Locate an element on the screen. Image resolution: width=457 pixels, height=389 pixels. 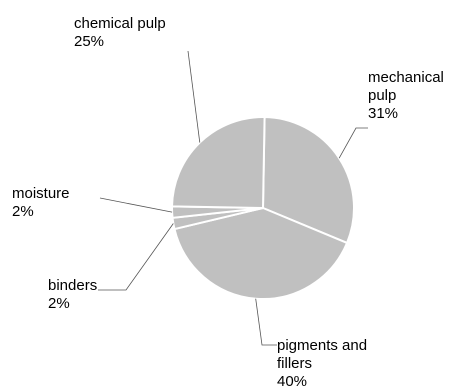
slice-name-label: moisture is located at coordinates (41, 193).